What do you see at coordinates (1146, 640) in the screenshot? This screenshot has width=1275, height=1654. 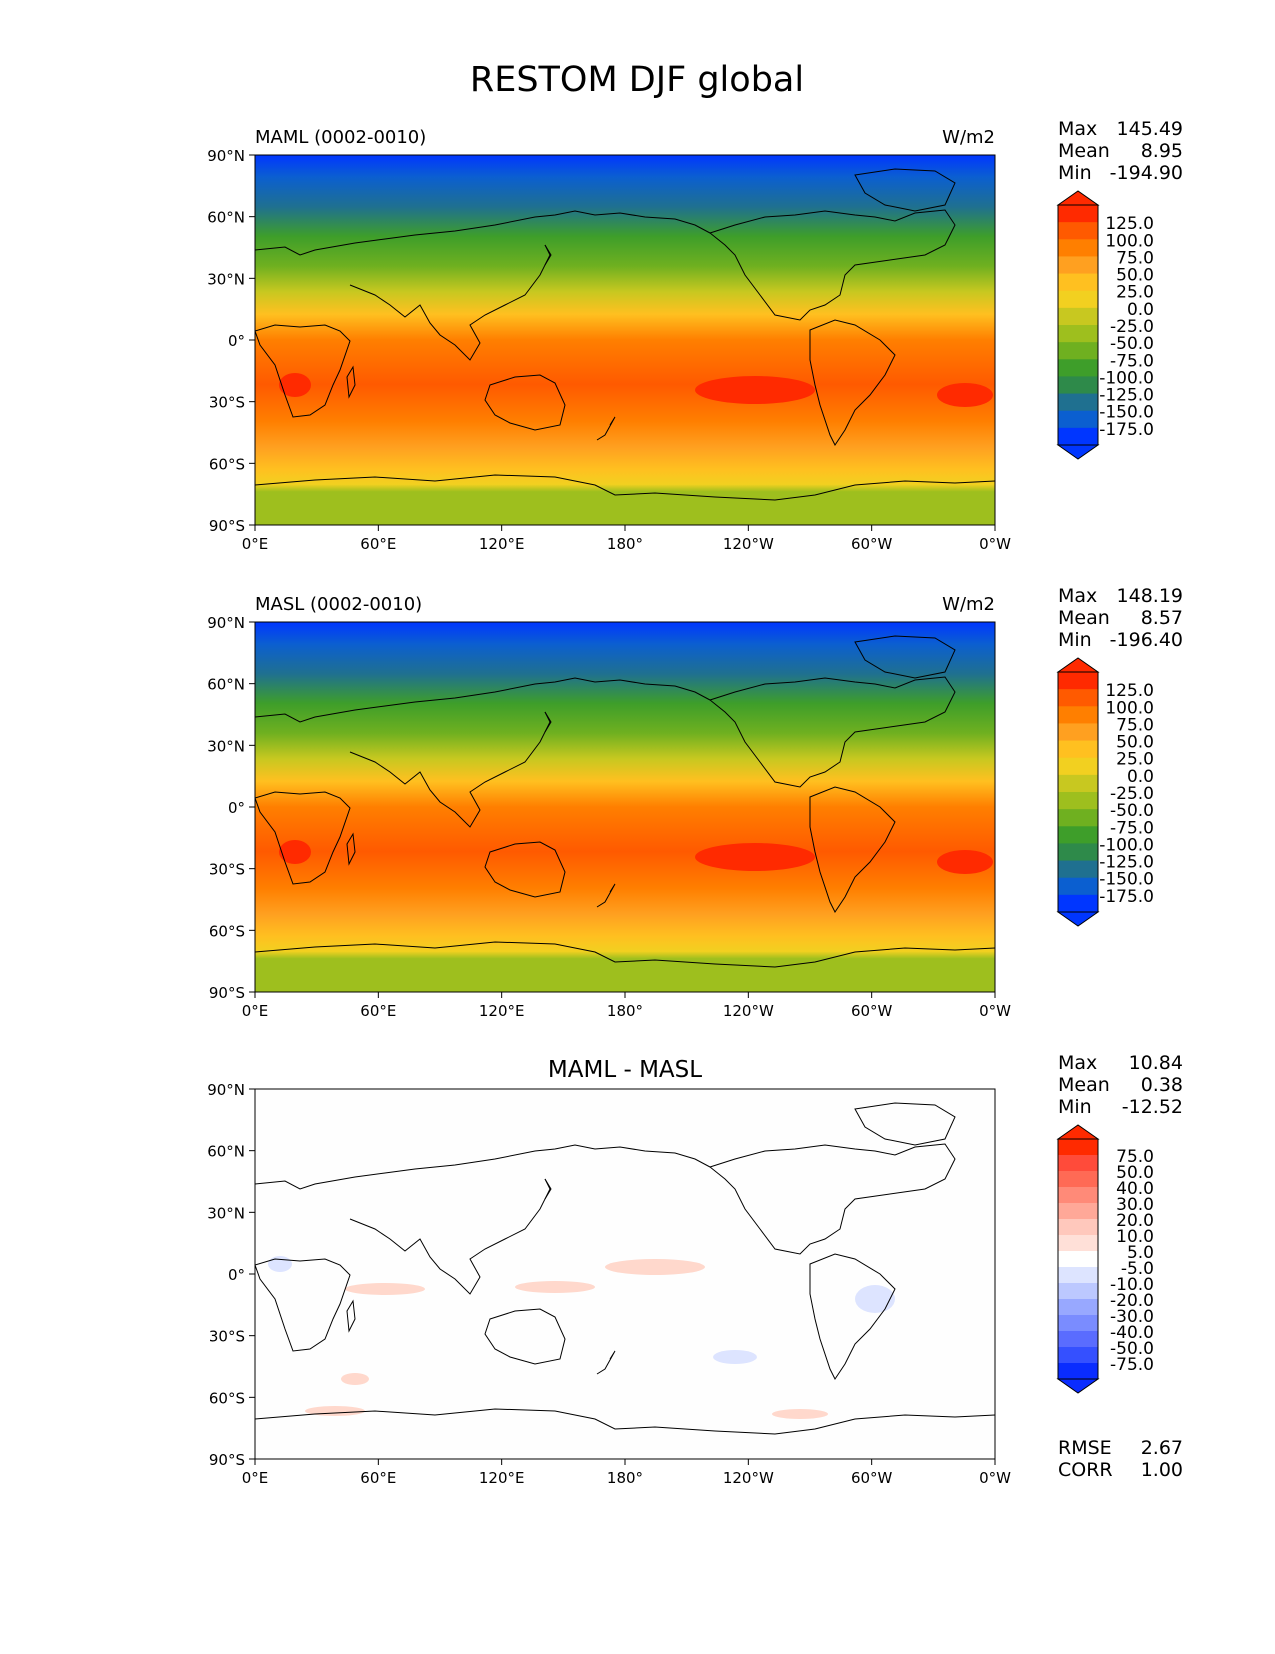 I see `stat-value: -196.40` at bounding box center [1146, 640].